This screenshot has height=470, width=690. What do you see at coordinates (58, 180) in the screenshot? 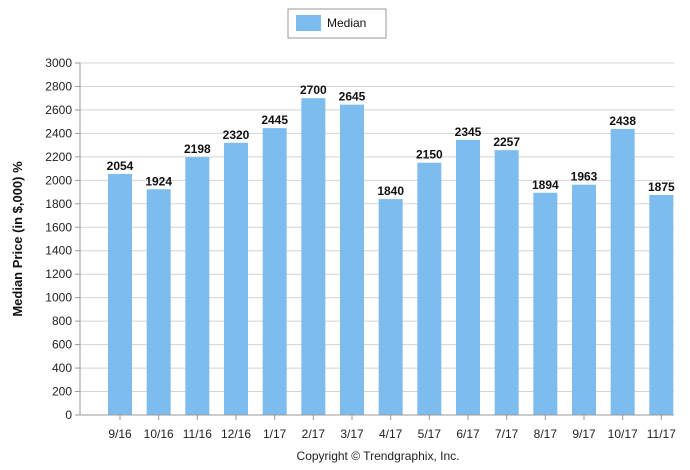
I see `y-tick-label: 2000` at bounding box center [58, 180].